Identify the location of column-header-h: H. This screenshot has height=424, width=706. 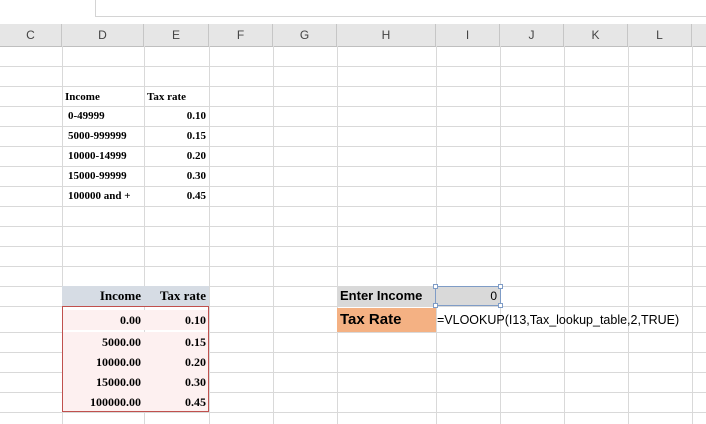
(386, 35).